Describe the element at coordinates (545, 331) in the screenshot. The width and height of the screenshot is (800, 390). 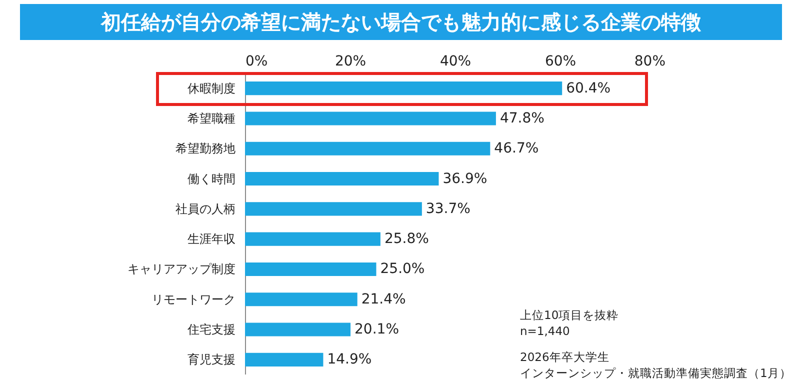
I see `annotation: n=1,440` at that location.